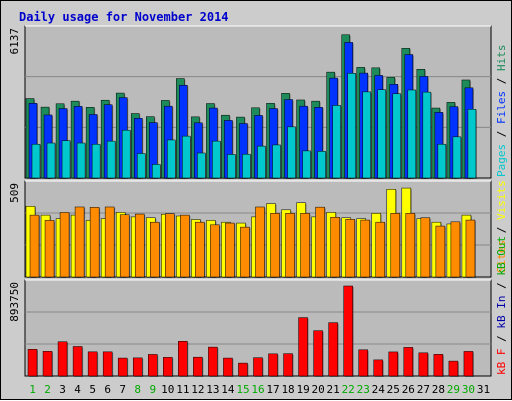 This screenshot has height=401, width=512. I want to click on panel-1-ymax-label: 6137, so click(14, 41).